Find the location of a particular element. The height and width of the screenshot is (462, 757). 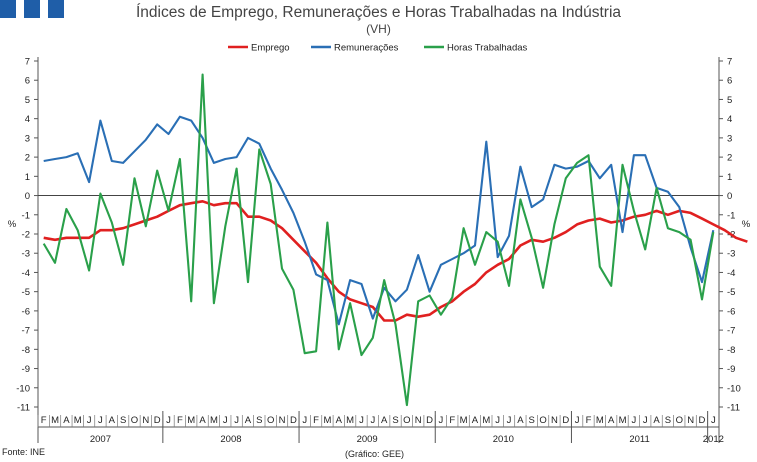

year-label: 2011 is located at coordinates (639, 439).